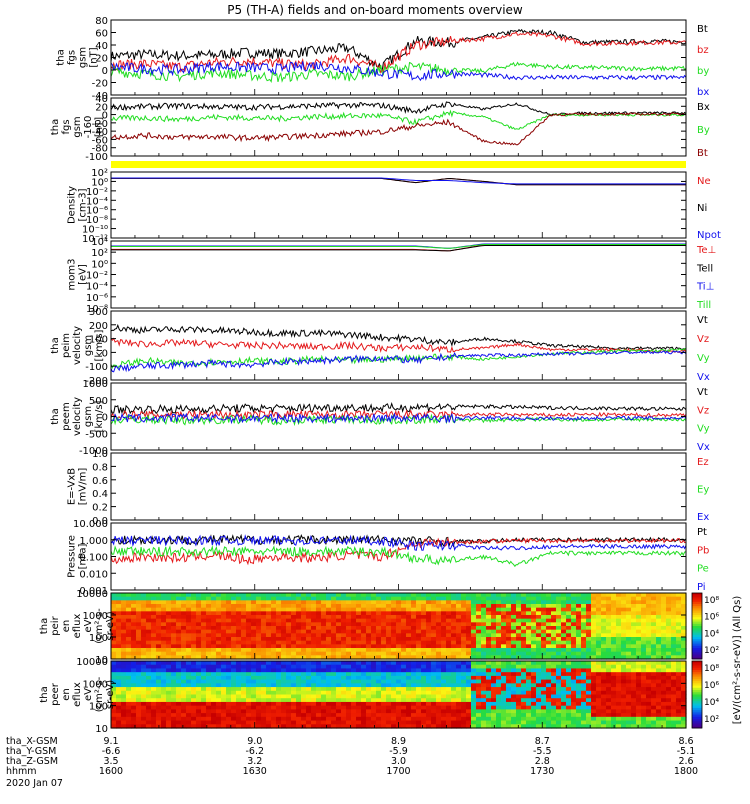 The width and height of the screenshot is (750, 804). I want to click on y-axis-label: Pressure [nPa], so click(78, 556).